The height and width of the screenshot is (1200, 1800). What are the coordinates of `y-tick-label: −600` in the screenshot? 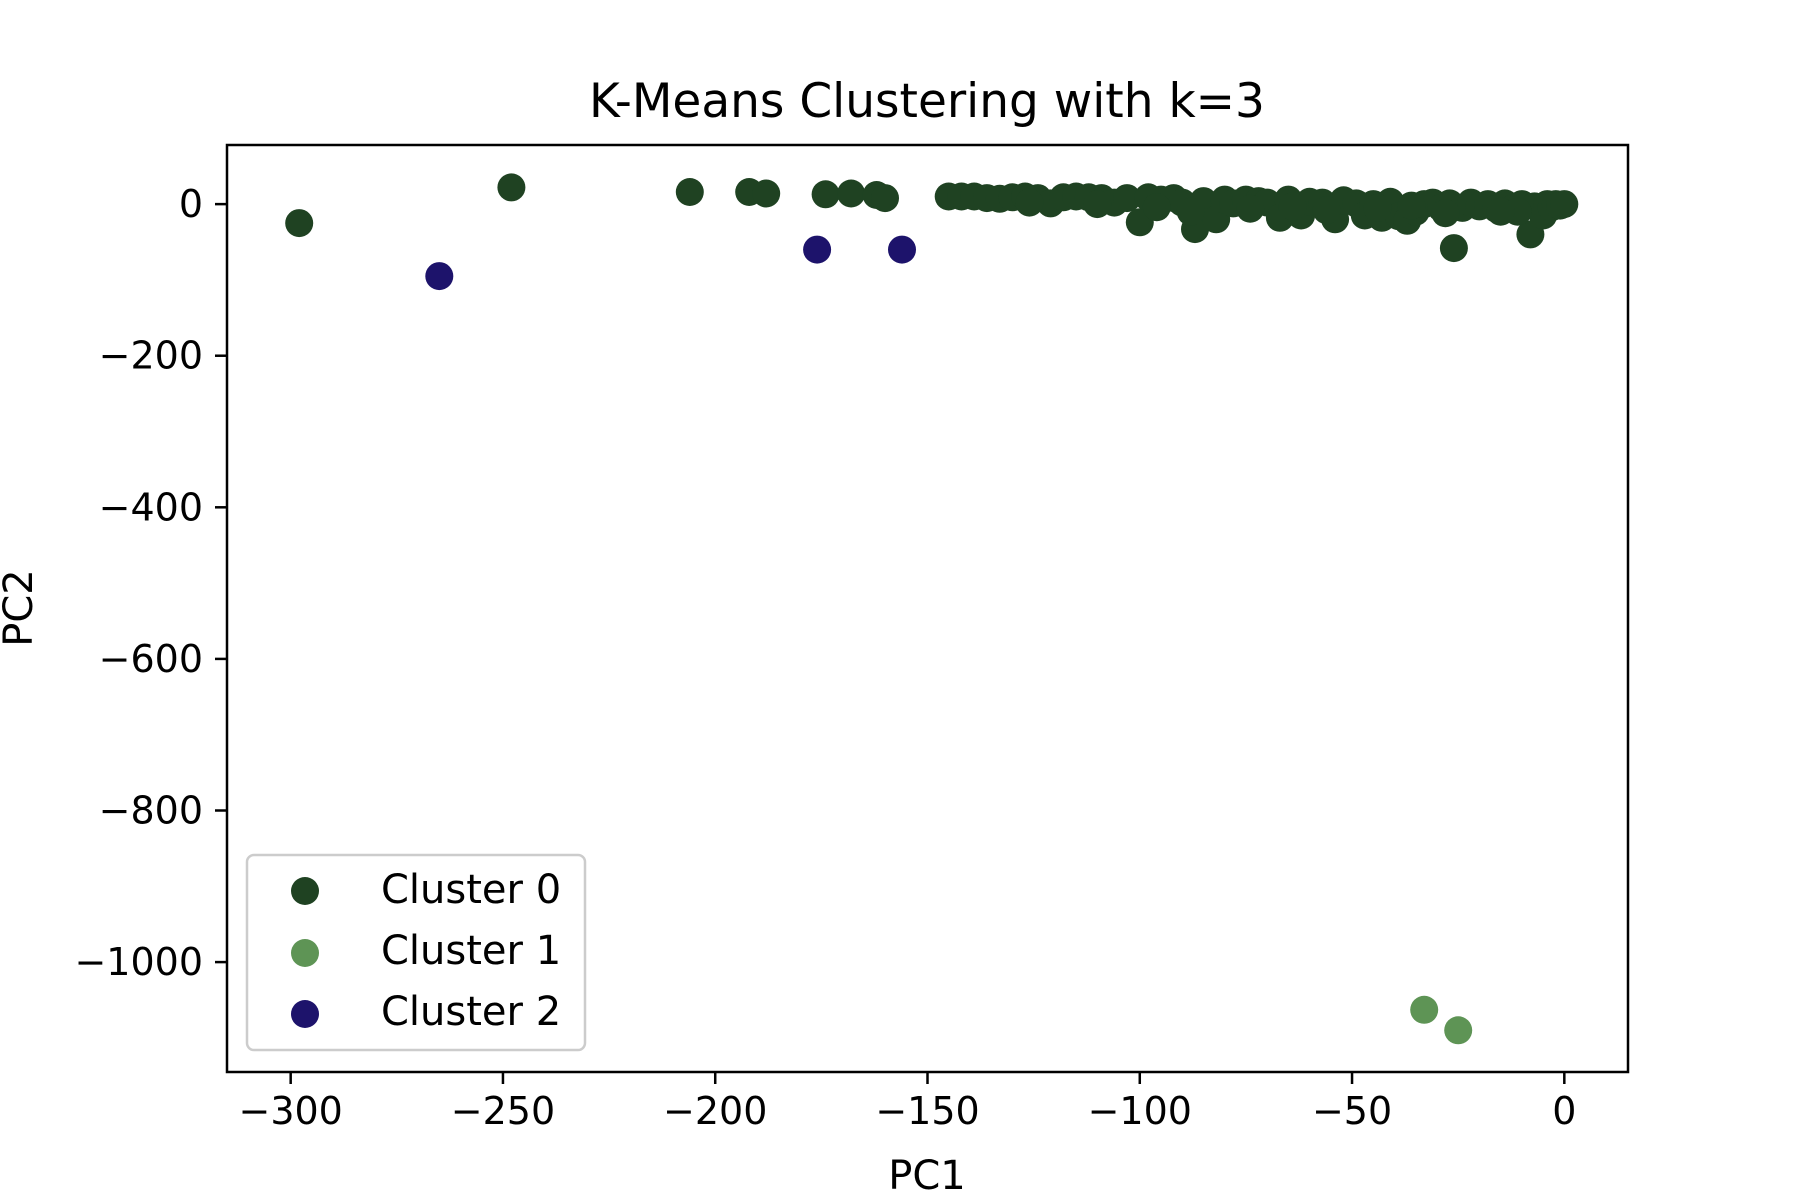 It's located at (151, 659).